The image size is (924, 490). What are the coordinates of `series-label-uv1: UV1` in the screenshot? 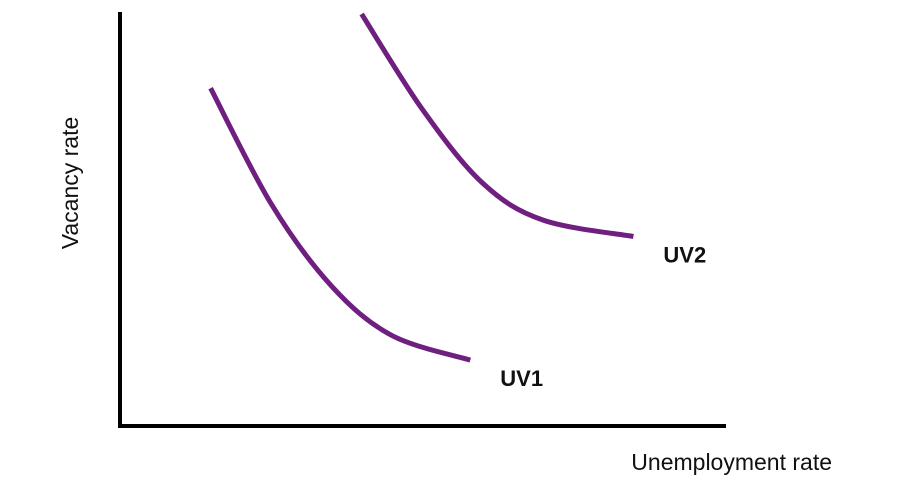 It's located at (521, 378).